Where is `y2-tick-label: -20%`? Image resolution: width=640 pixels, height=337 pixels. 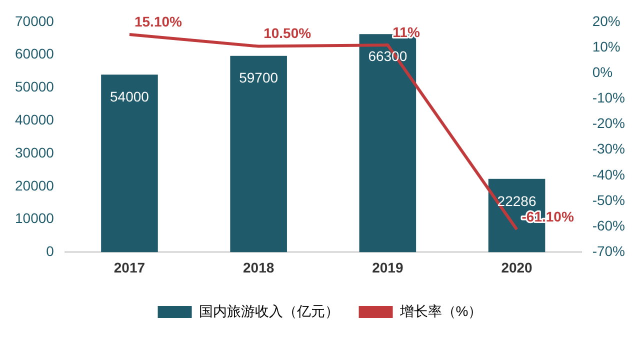 y2-tick-label: -20% is located at coordinates (609, 123).